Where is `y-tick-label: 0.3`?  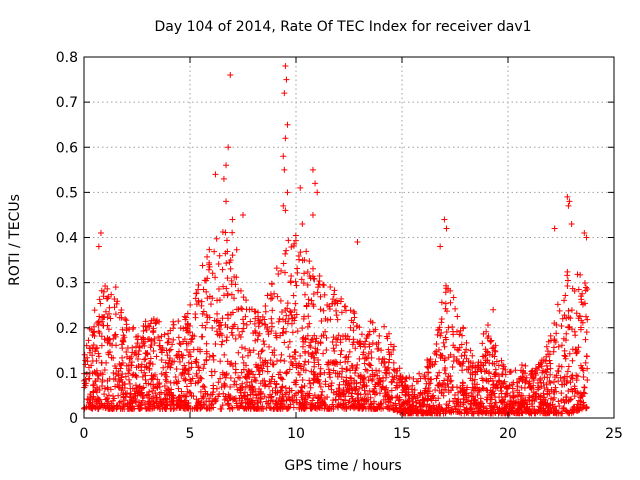 y-tick-label: 0.3 is located at coordinates (67, 284).